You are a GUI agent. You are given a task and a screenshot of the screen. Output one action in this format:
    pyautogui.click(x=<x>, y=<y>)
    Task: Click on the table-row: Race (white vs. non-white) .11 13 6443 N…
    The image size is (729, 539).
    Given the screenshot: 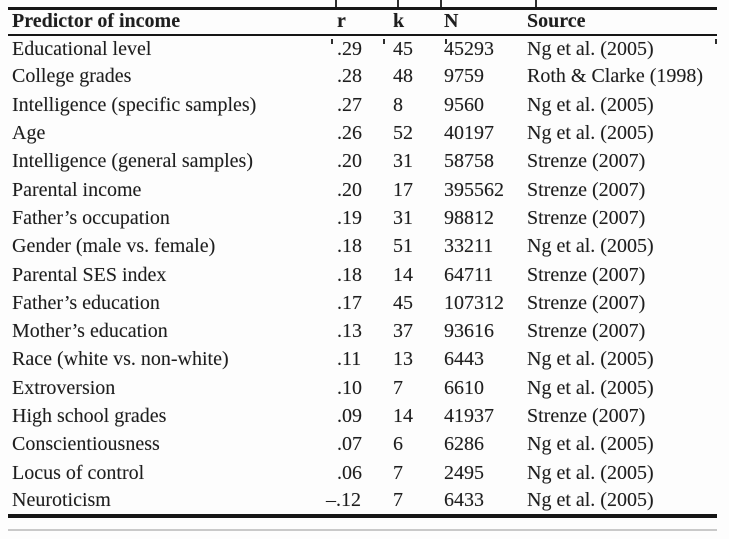 What is the action you would take?
    pyautogui.click(x=362, y=360)
    